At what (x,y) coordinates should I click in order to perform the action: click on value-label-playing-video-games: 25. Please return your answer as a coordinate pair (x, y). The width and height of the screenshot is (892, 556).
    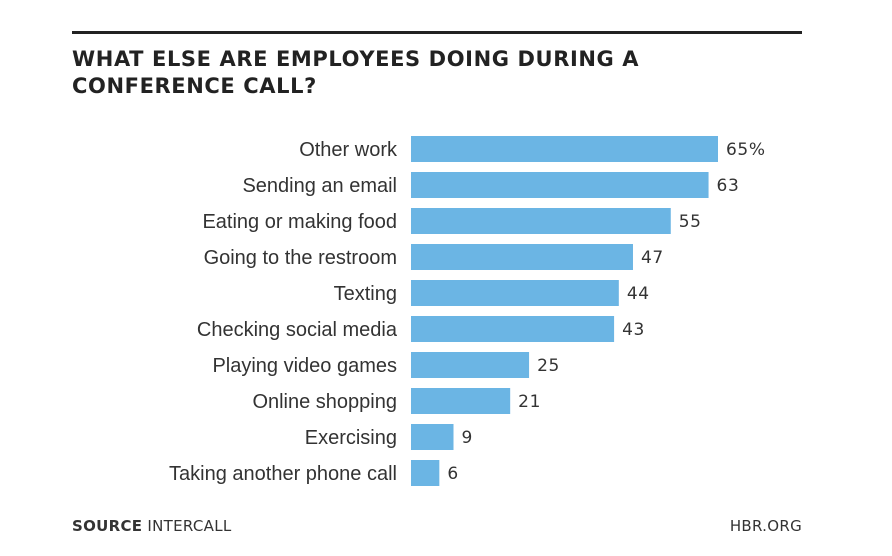
    Looking at the image, I should click on (548, 366).